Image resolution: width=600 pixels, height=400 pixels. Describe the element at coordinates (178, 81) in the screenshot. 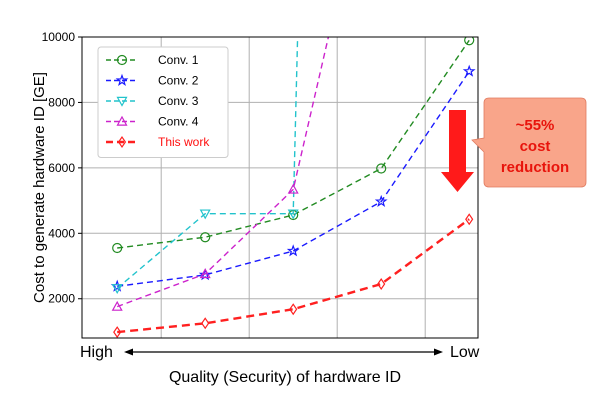

I see `legend-label: Conv. 2` at that location.